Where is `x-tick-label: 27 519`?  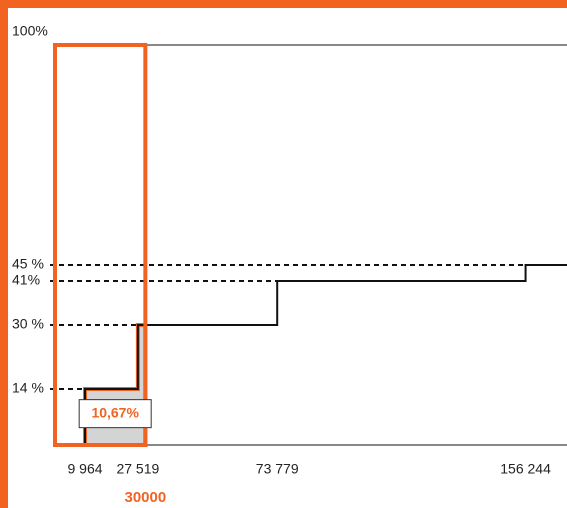 x-tick-label: 27 519 is located at coordinates (137, 469).